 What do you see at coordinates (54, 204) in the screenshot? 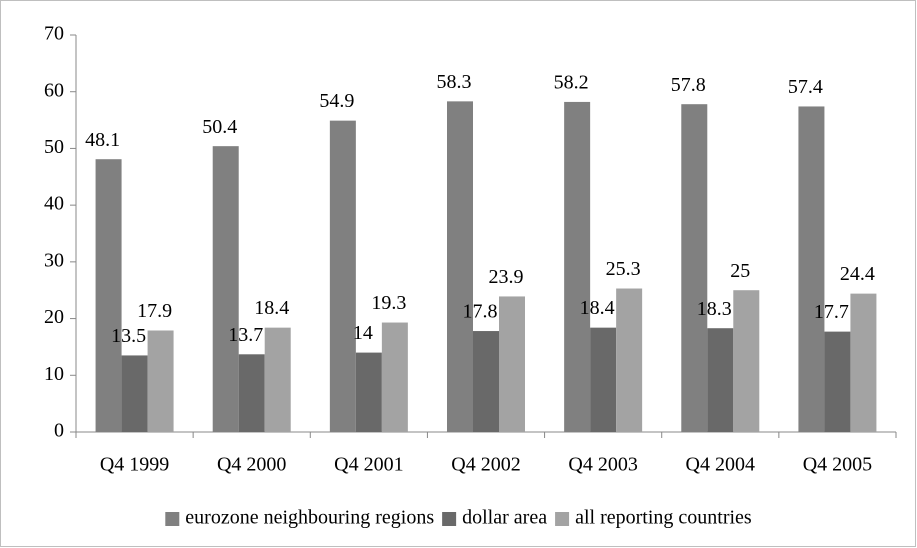
I see `y-tick-label: 40` at bounding box center [54, 204].